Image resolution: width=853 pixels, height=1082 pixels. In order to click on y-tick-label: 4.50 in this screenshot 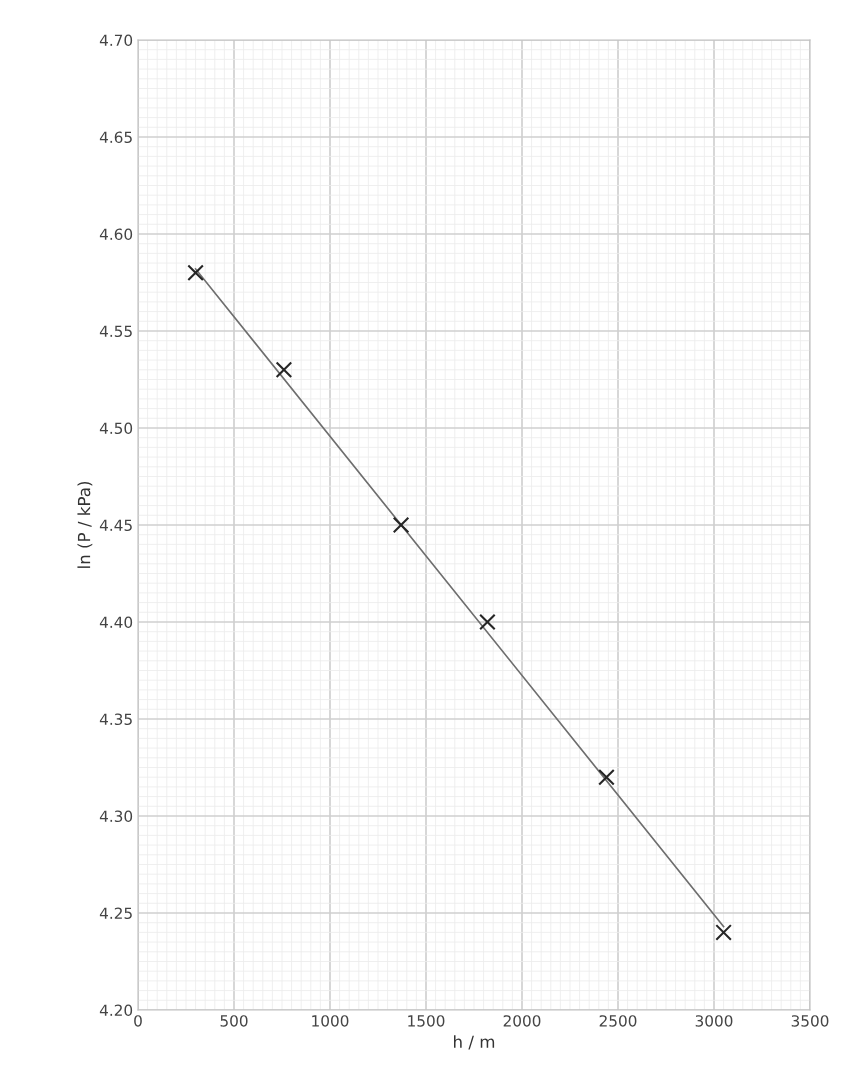, I will do `click(116, 428)`.